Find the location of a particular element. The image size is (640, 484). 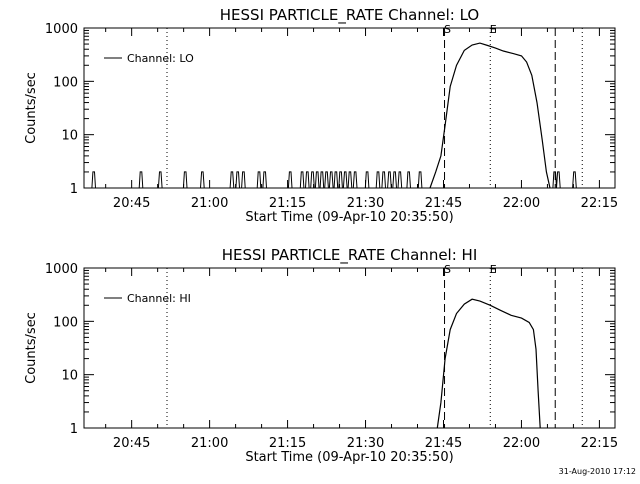

chart-title: HESSI PARTICLE_RATE Channel: HI is located at coordinates (350, 255).